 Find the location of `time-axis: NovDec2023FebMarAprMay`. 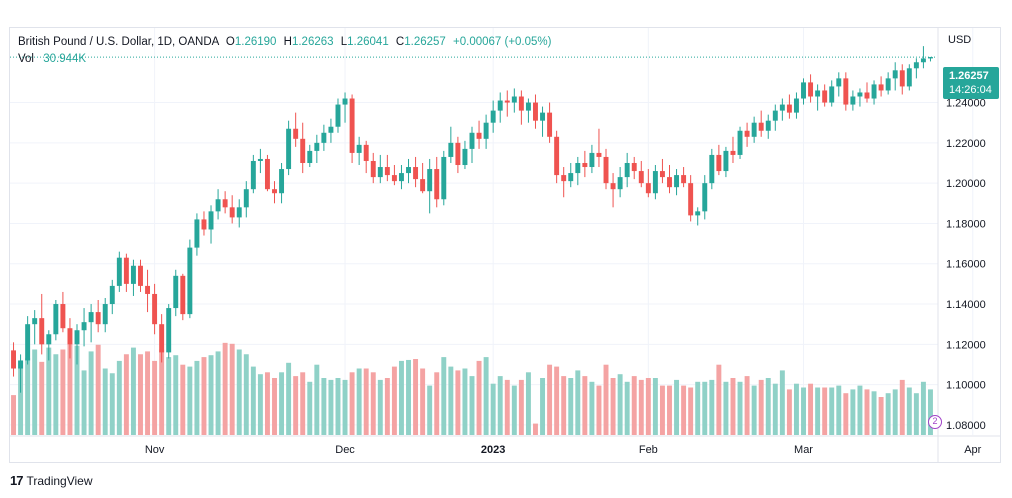

time-axis: NovDec2023FebMarAprMay is located at coordinates (578, 450).